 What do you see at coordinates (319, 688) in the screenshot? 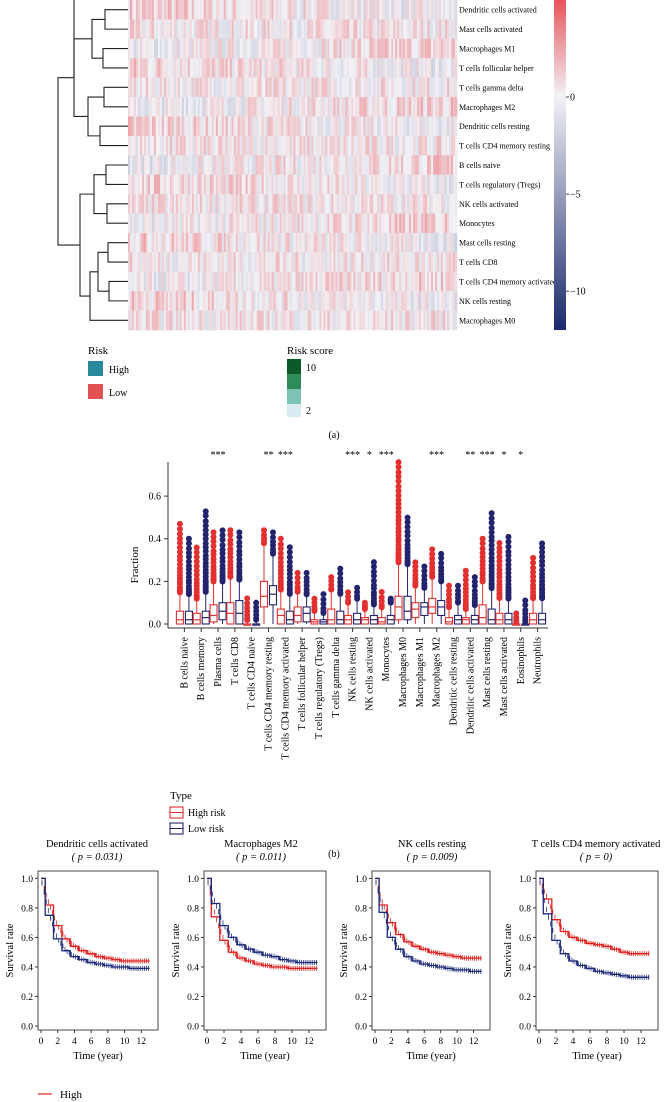
I see `x-tick-label: T cells regulatory (Tregs)` at bounding box center [319, 688].